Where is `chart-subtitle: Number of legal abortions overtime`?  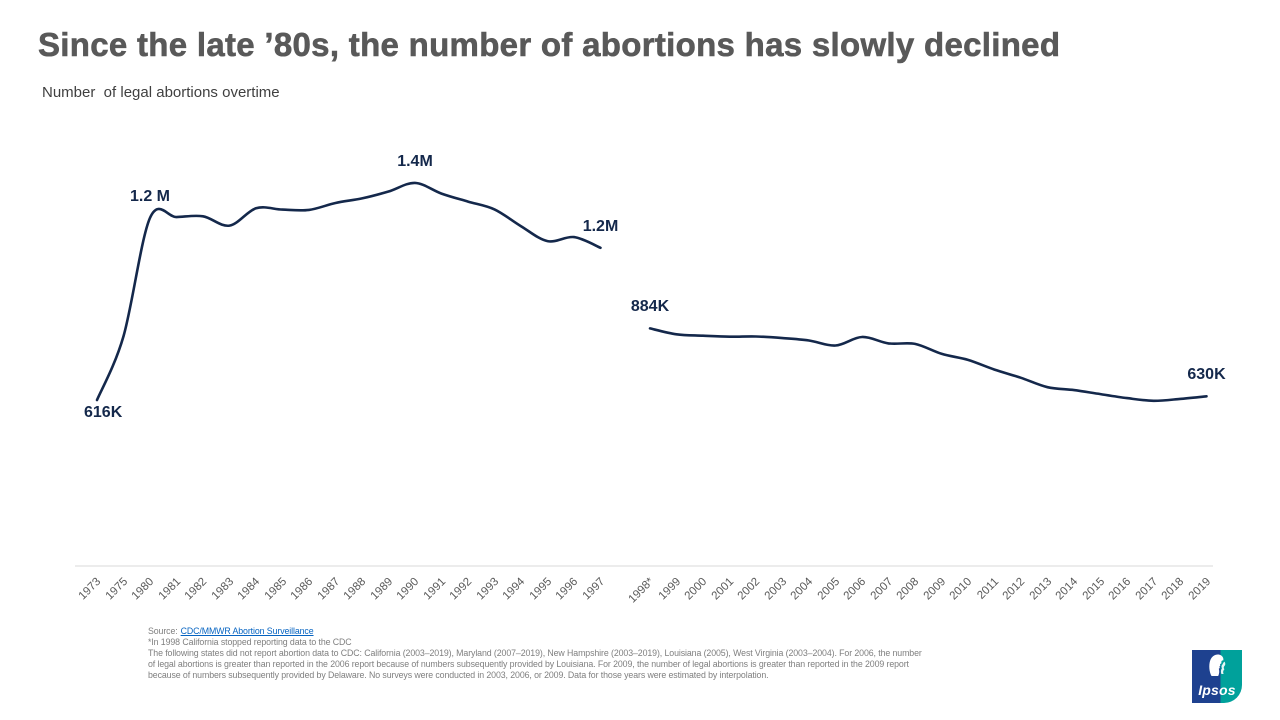
chart-subtitle: Number of legal abortions overtime is located at coordinates (161, 92).